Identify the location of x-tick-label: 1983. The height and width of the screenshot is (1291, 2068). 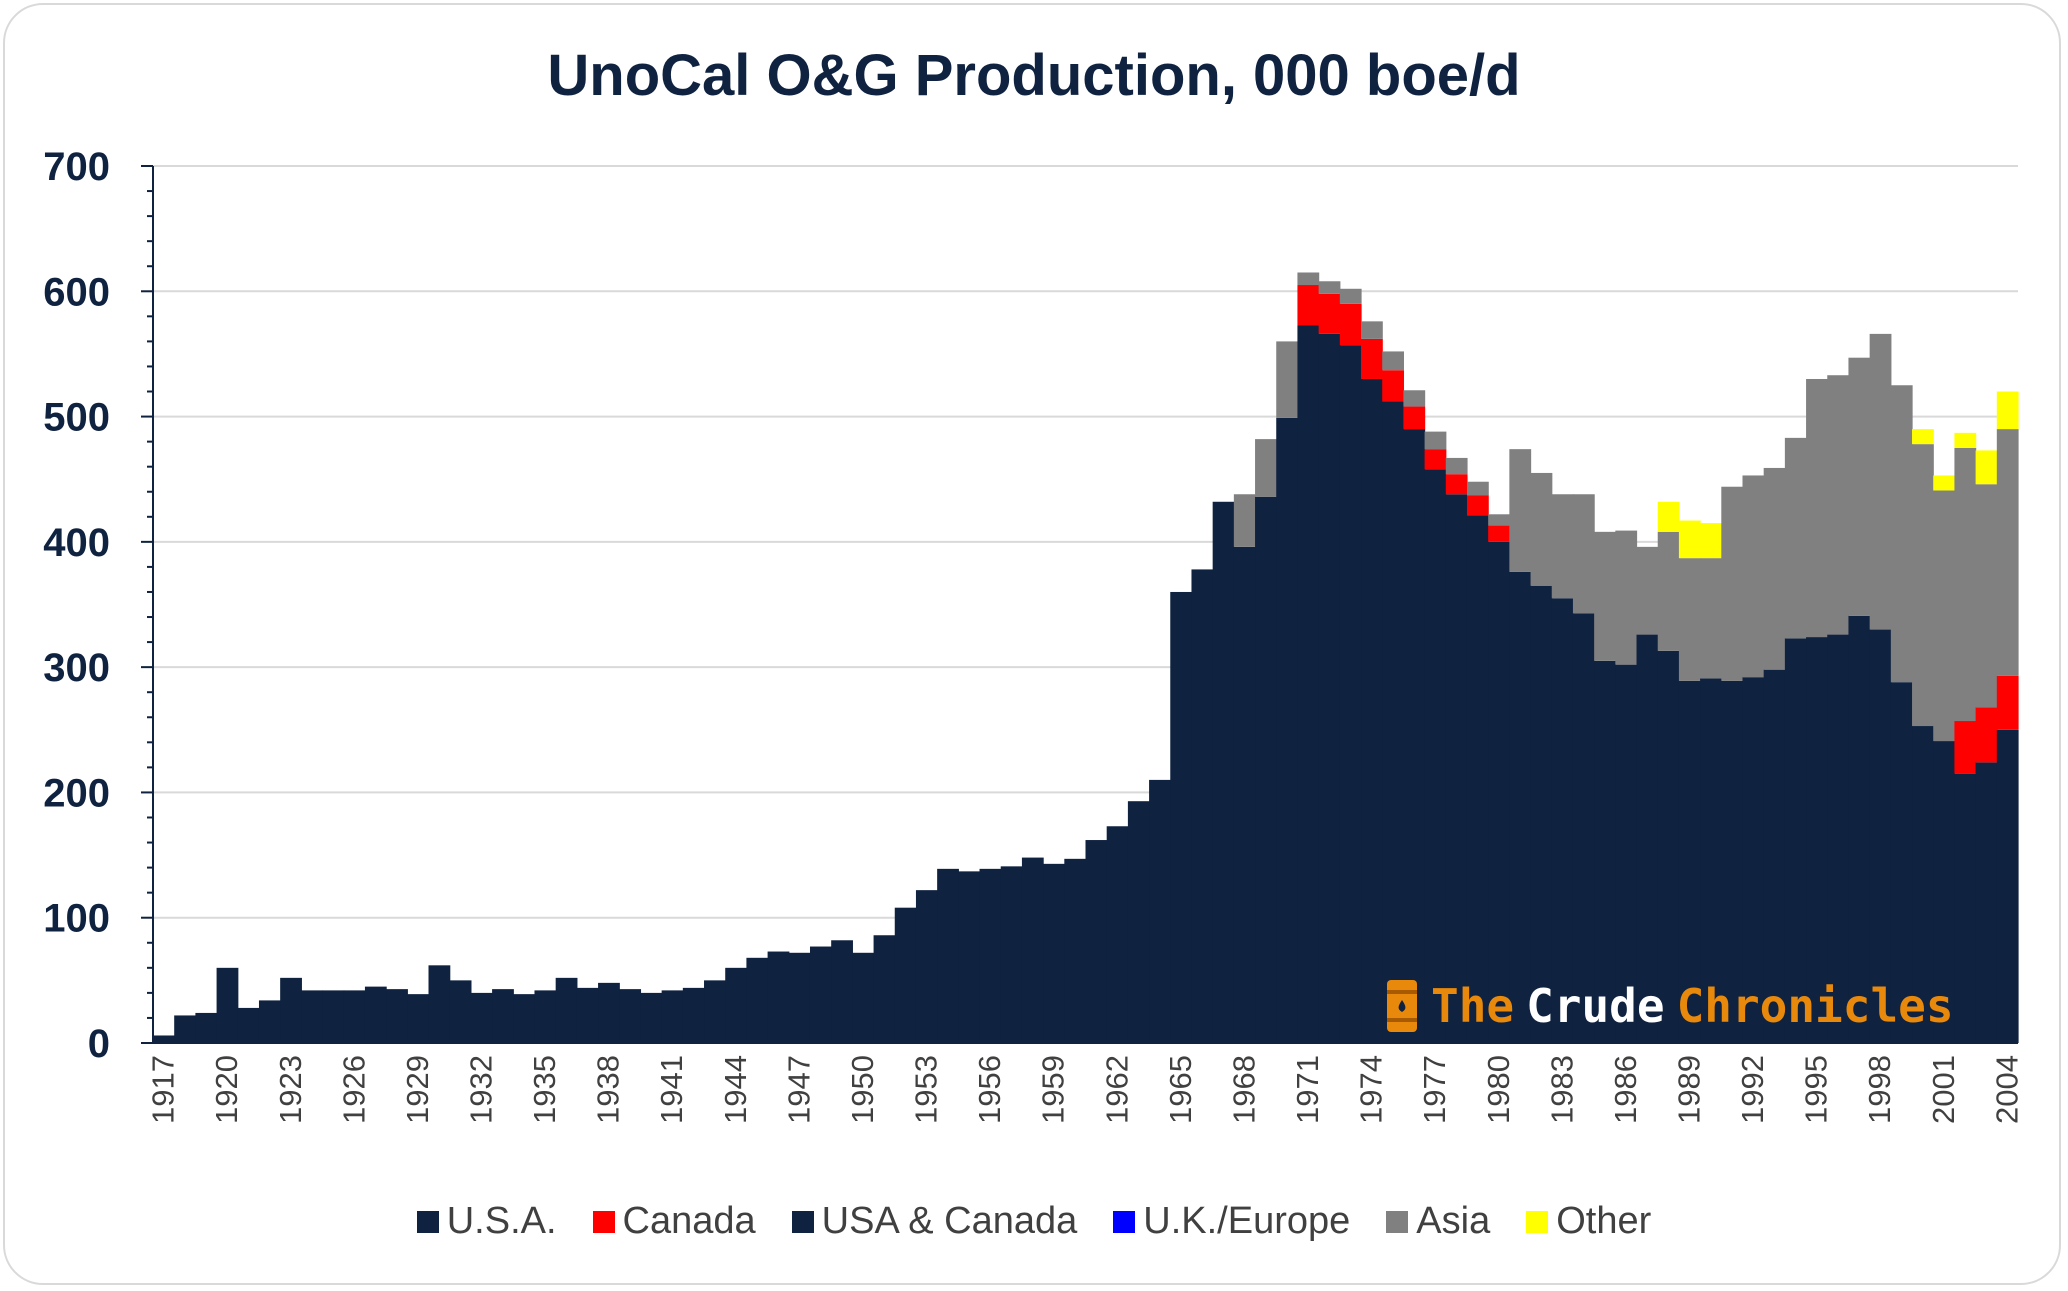
(1561, 1089).